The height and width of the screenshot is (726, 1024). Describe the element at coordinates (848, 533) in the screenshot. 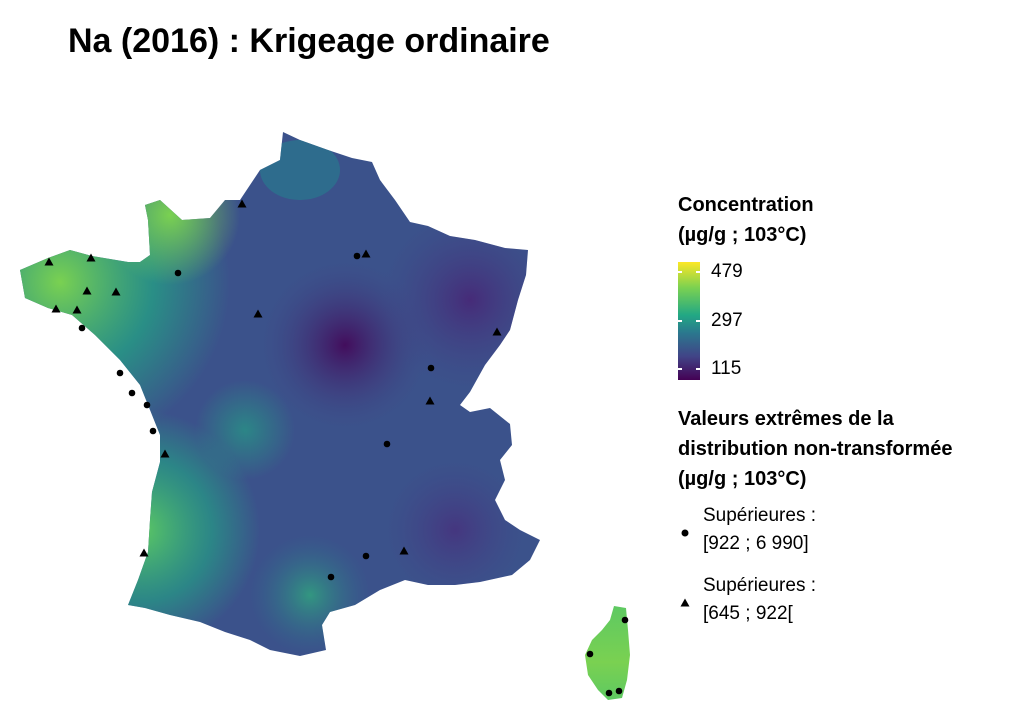

I see `legend-item-circle: Supérieures : [922 ; 6 990]` at that location.